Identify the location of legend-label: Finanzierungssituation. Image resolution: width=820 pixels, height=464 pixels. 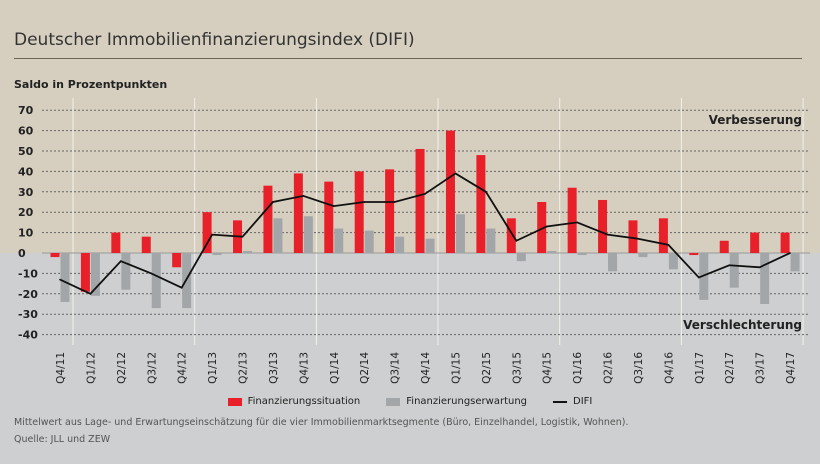
(304, 401).